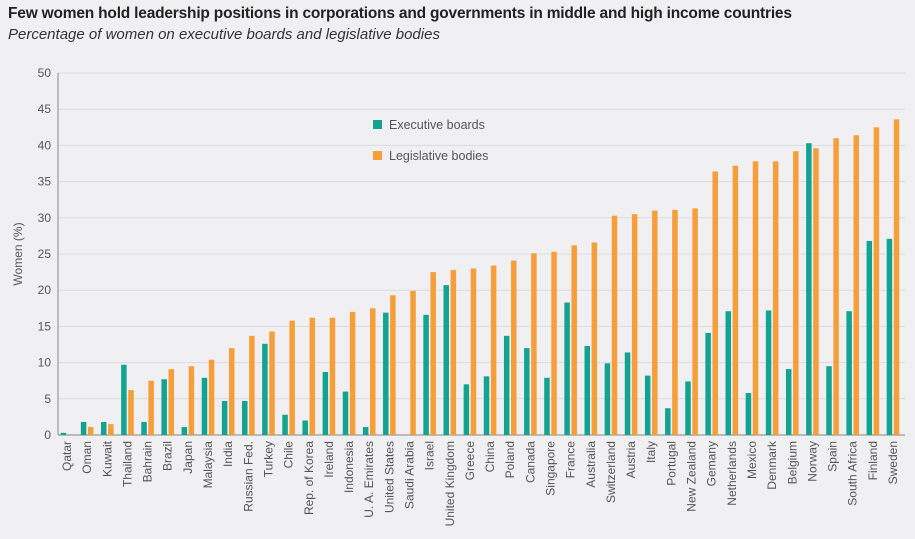 The width and height of the screenshot is (915, 539). I want to click on x-tick-label: Qatar, so click(67, 456).